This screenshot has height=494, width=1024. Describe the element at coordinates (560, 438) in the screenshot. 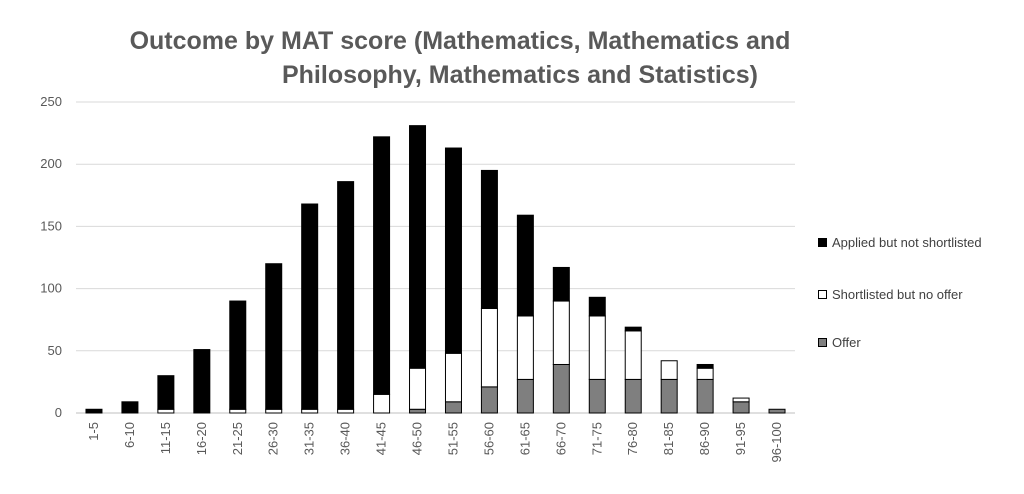

I see `x-tick-label: 66-70` at that location.